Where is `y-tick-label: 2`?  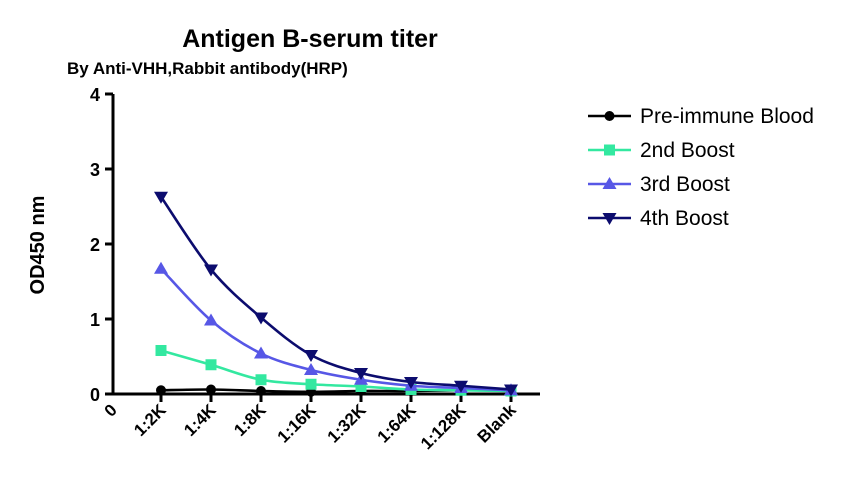
y-tick-label: 2 is located at coordinates (95, 245).